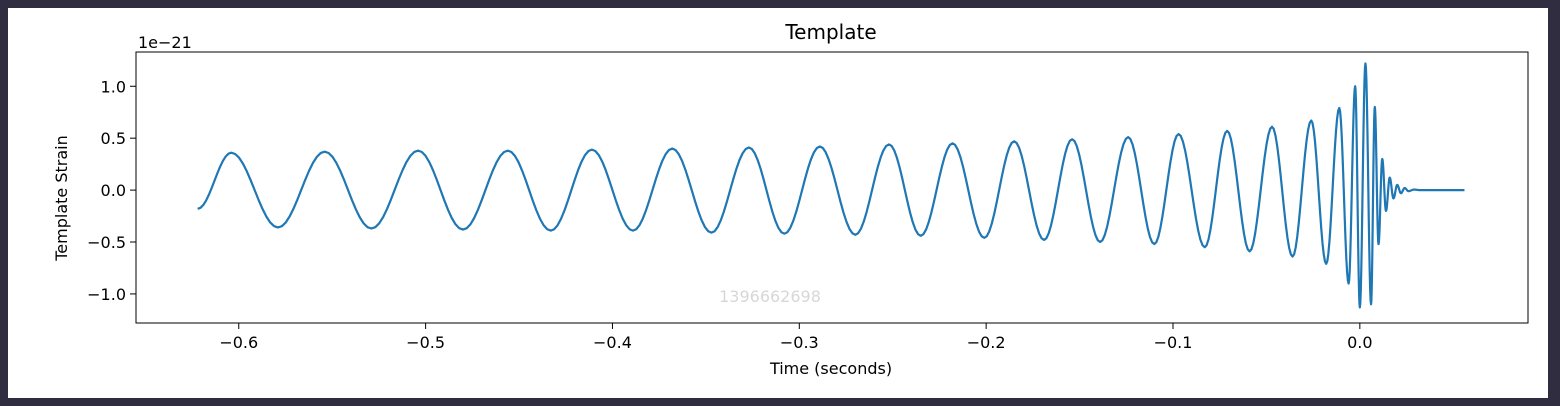 The image size is (1560, 406). Describe the element at coordinates (1173, 342) in the screenshot. I see `x-tick-label: −0.1` at that location.